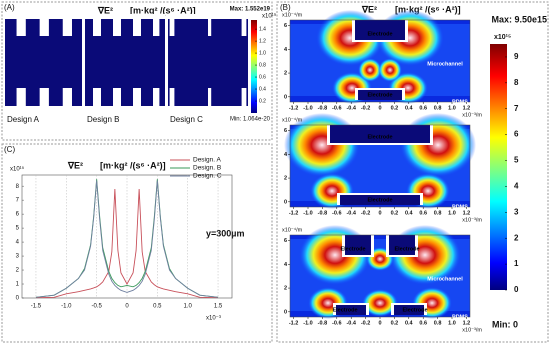 The height and width of the screenshot is (344, 550). I want to click on x-tick-label: 0.6, so click(423, 213).